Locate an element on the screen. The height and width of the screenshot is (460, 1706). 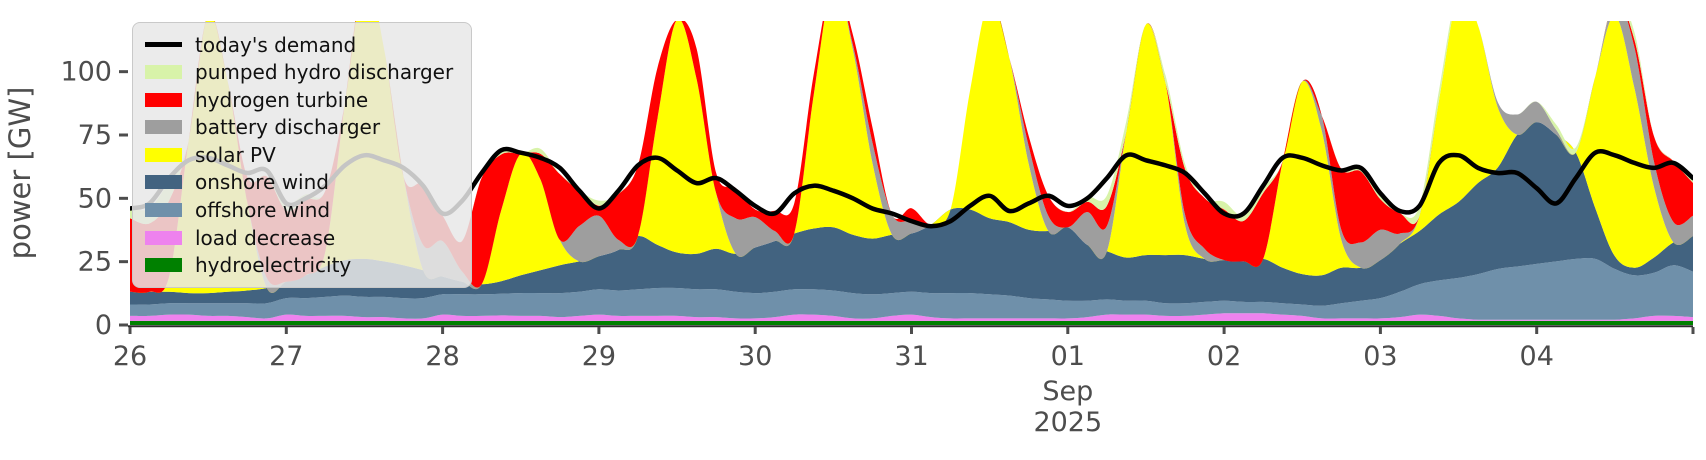
legend-item-onshore-wind: onshore wind is located at coordinates (299, 182).